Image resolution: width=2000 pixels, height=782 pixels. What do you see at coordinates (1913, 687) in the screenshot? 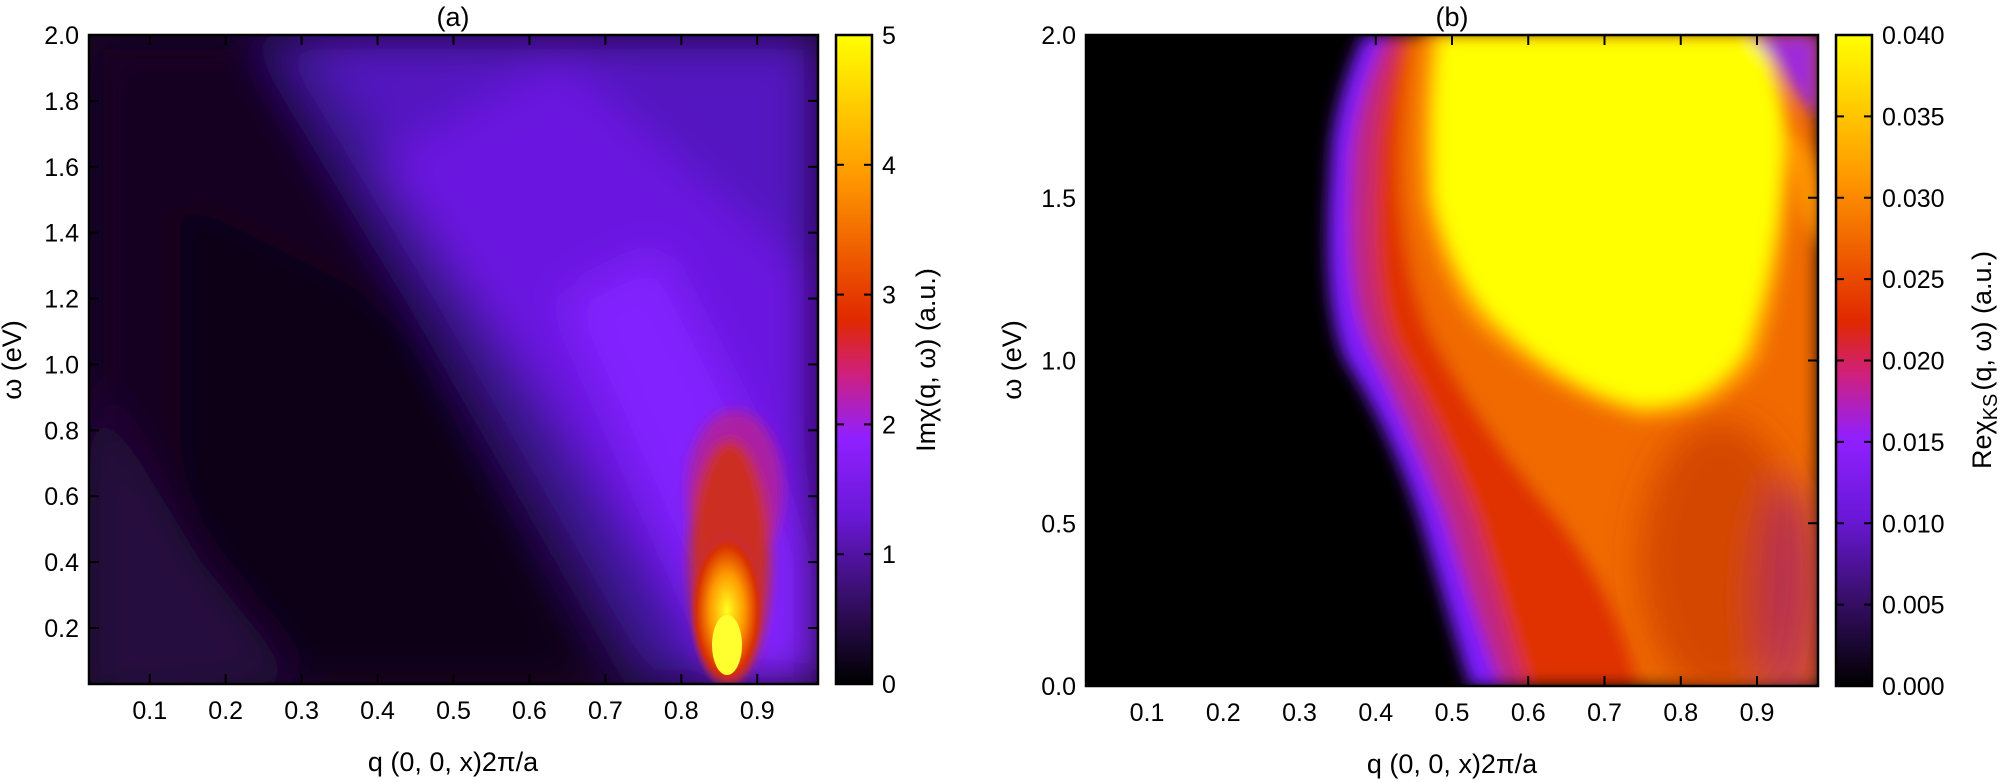
I see `colorbar-b-tick-label: 0.000` at bounding box center [1913, 687].